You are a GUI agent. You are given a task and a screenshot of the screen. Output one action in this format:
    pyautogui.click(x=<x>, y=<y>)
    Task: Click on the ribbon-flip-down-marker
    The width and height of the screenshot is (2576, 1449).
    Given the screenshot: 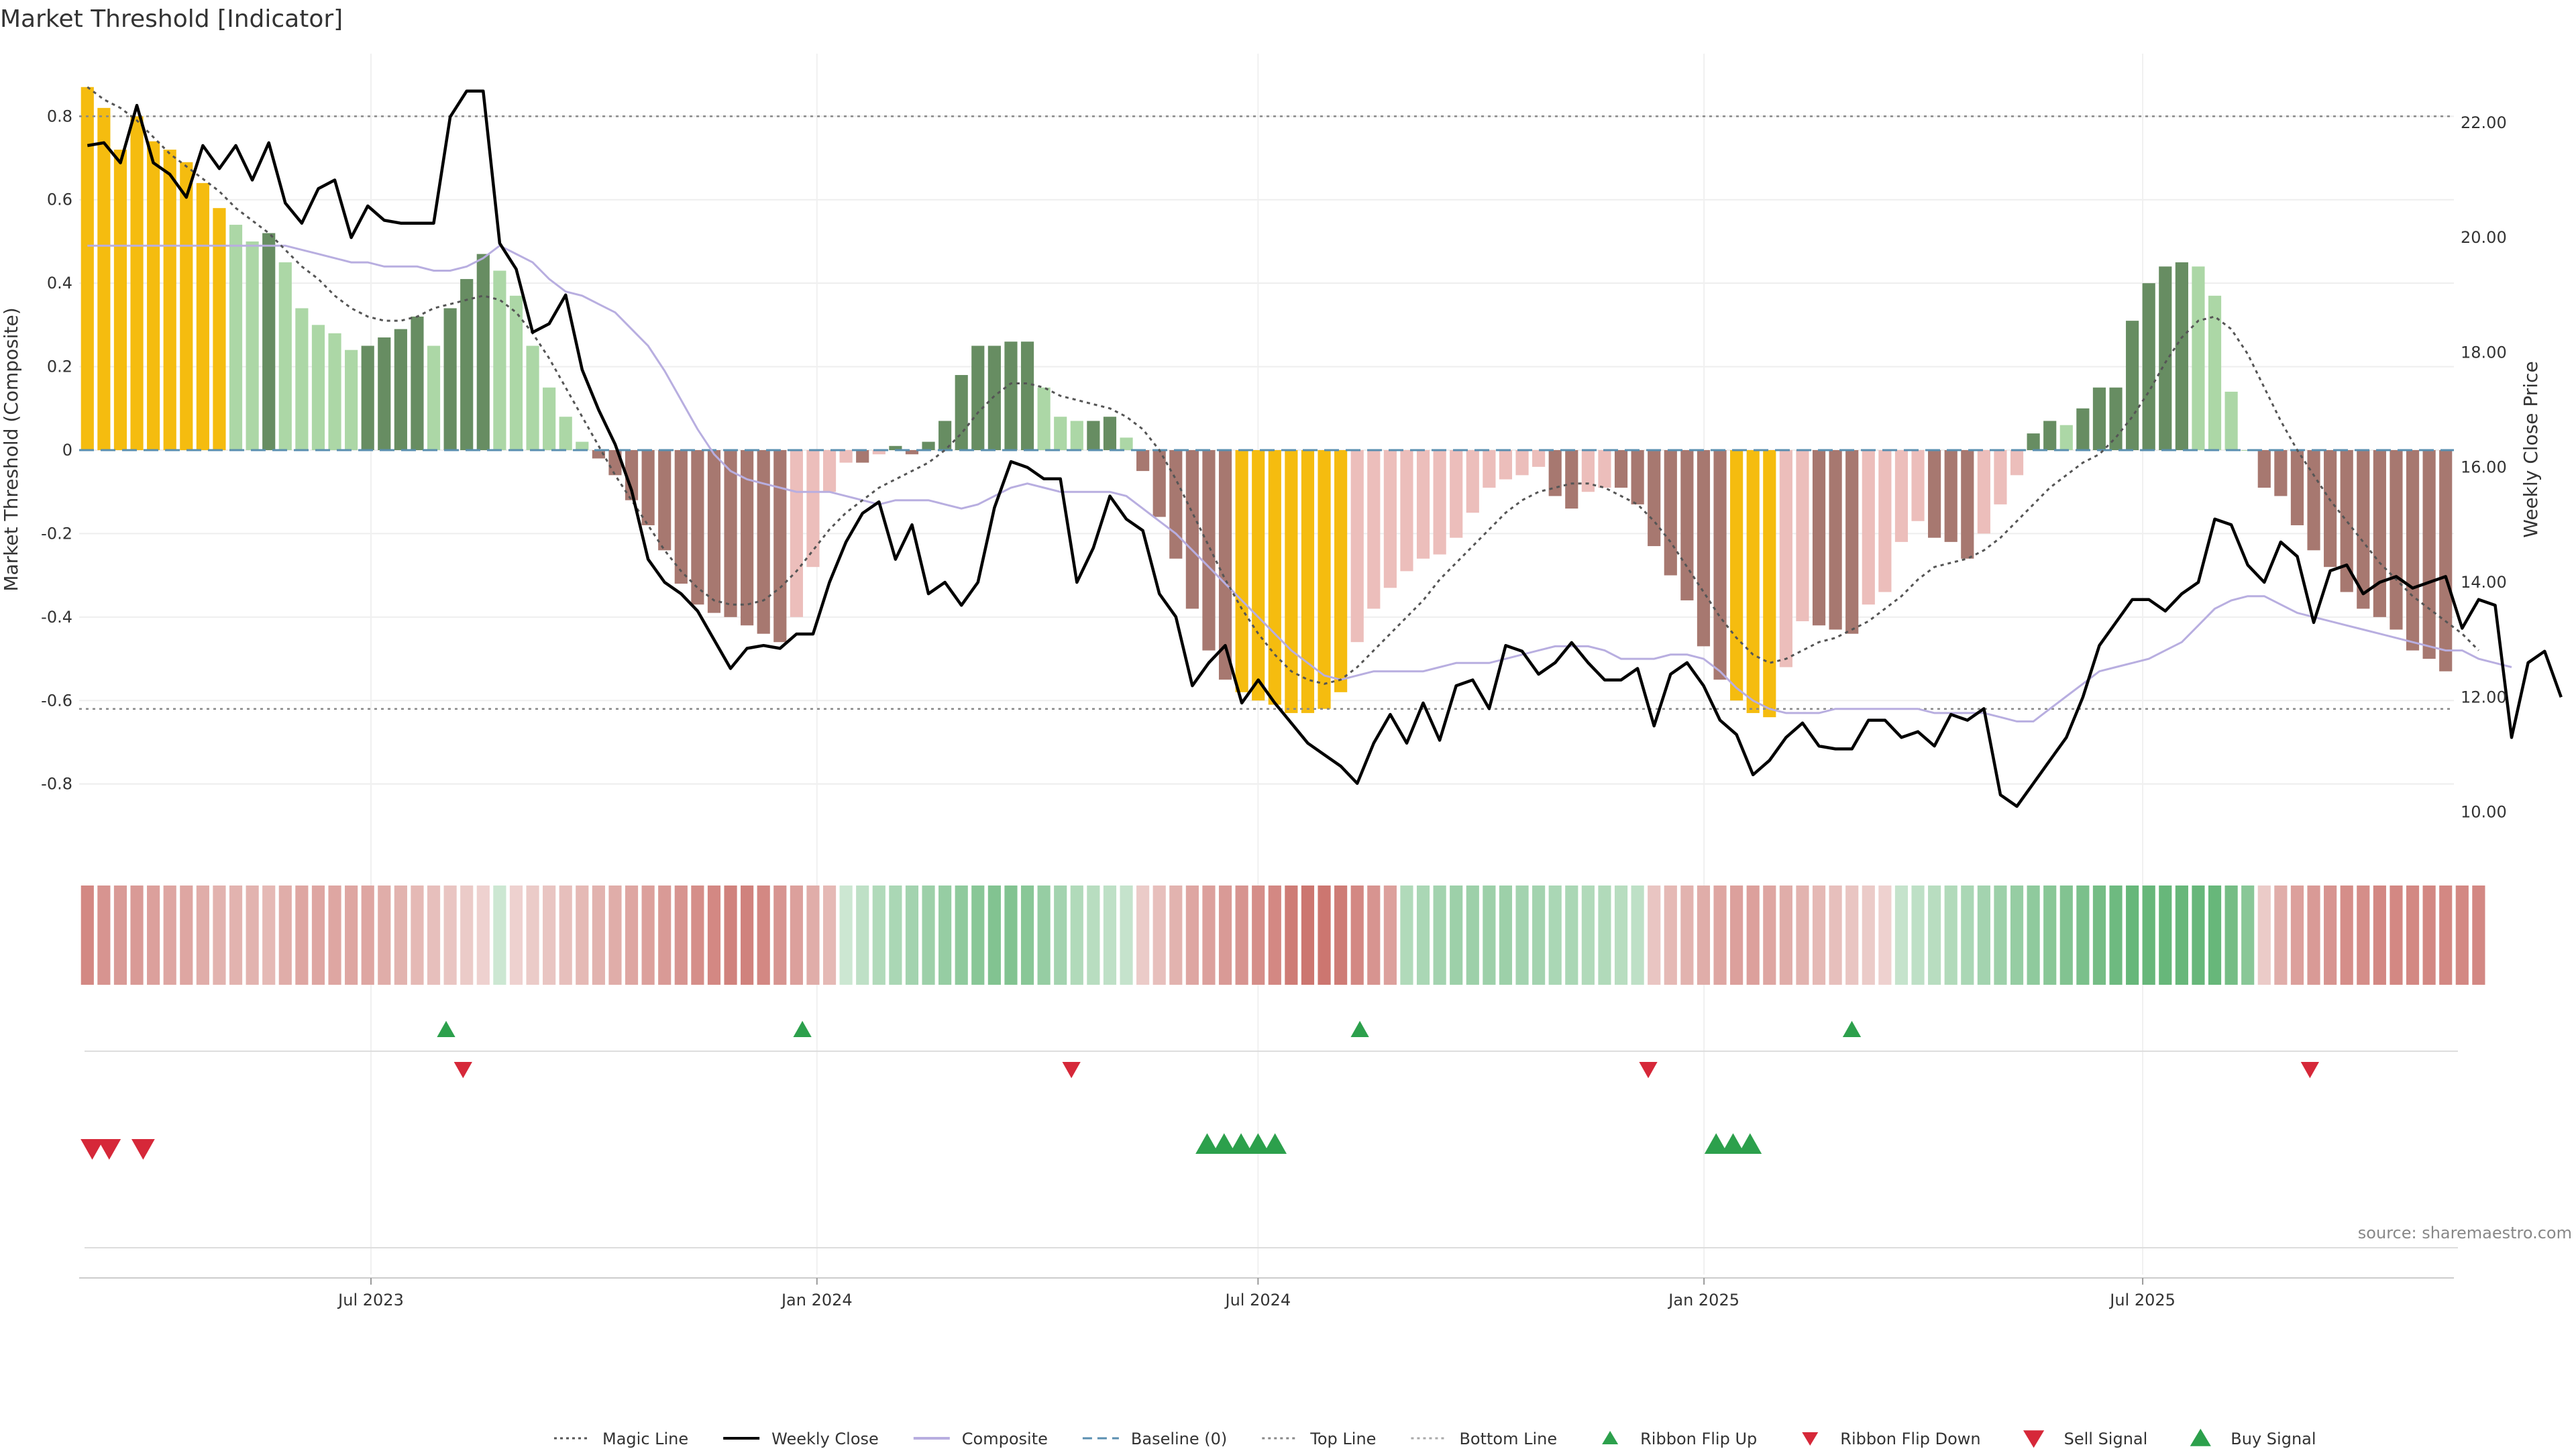 What is the action you would take?
    pyautogui.click(x=462, y=1070)
    